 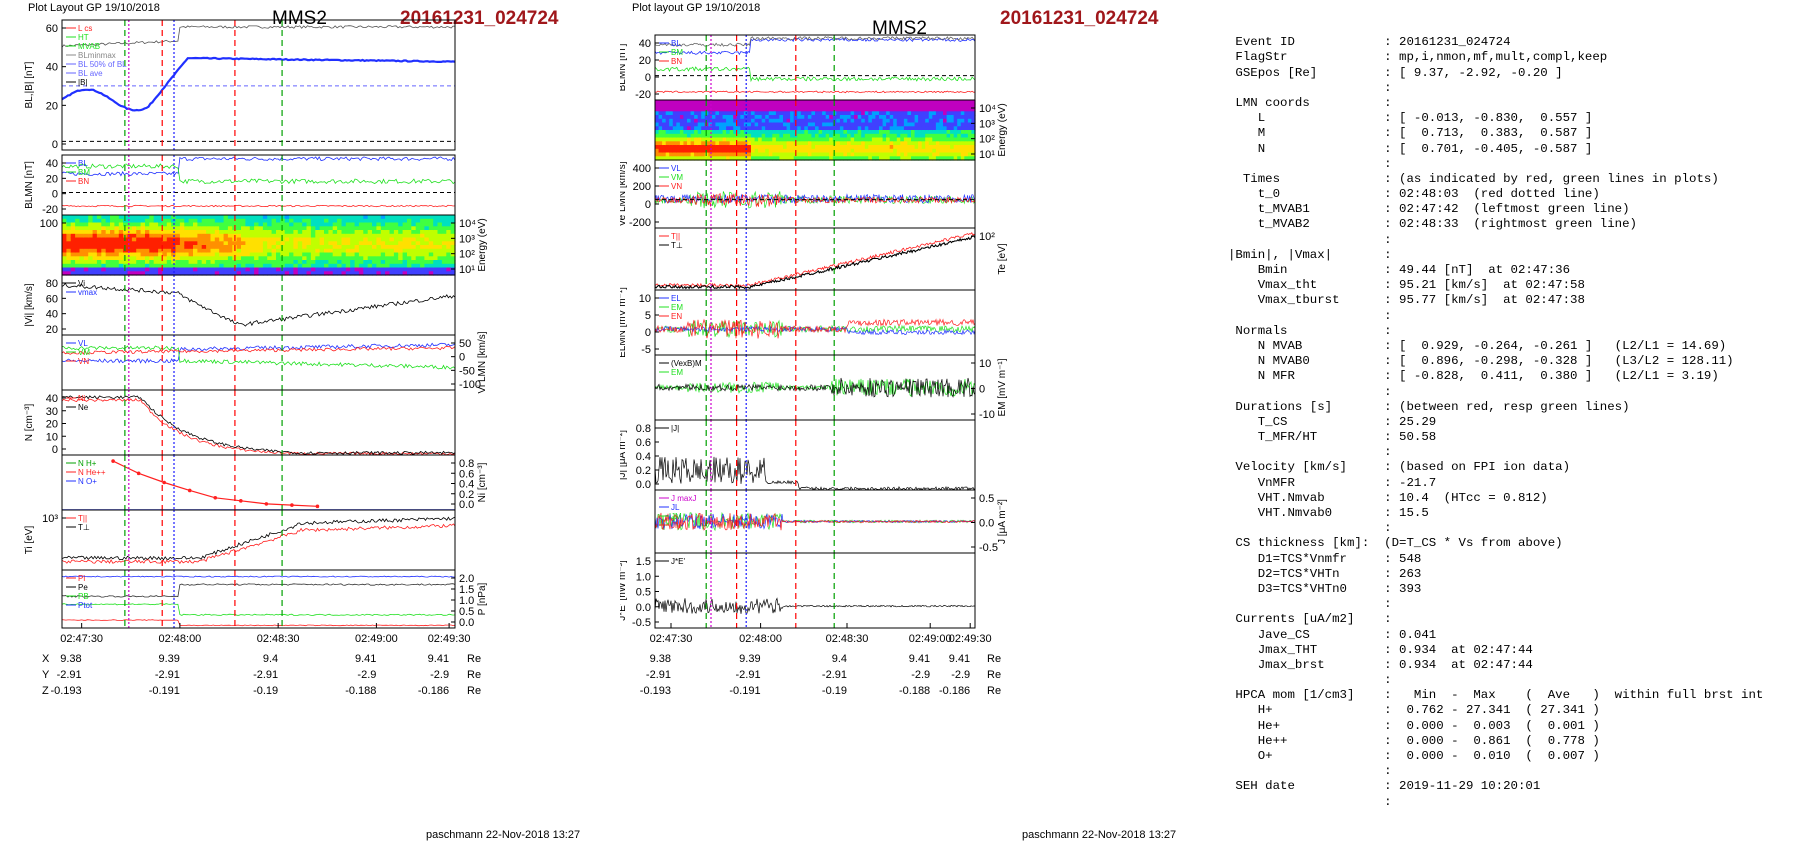 I want to click on legend-entry: PB, so click(x=83, y=596).